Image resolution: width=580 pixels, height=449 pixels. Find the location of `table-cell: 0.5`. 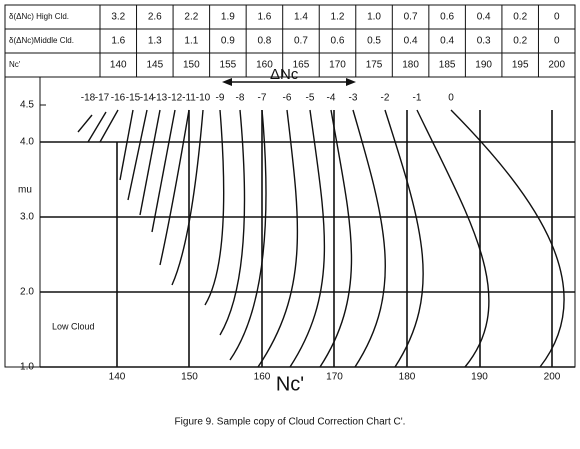

table-cell: 0.5 is located at coordinates (374, 41).